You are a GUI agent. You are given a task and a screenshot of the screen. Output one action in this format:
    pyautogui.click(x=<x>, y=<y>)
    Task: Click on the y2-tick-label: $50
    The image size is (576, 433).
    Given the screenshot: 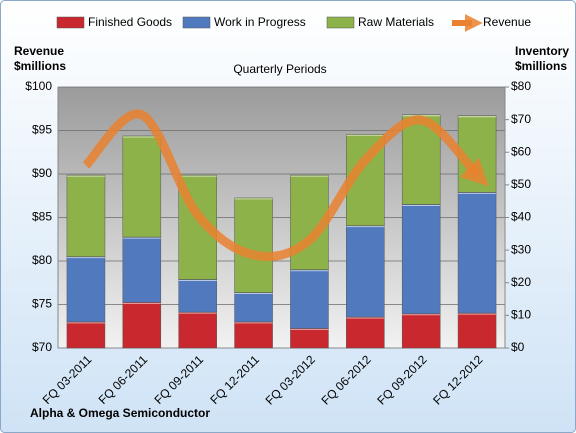 What is the action you would take?
    pyautogui.click(x=521, y=184)
    